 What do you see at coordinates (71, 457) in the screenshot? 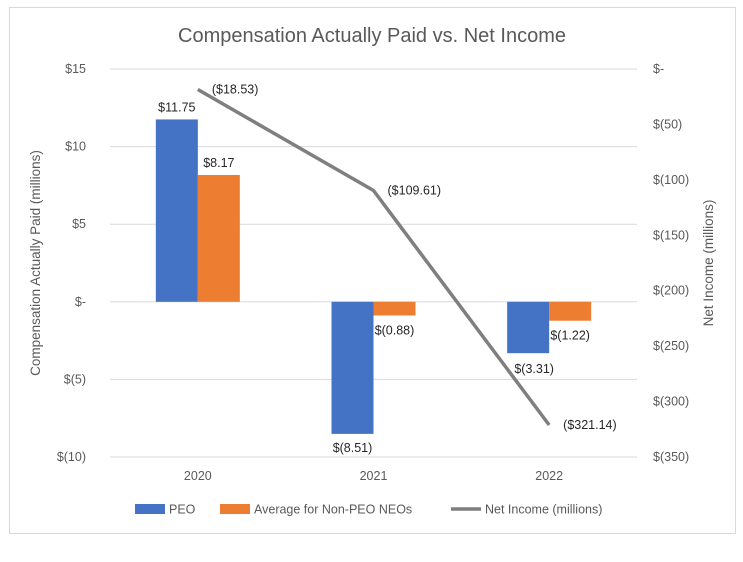
I see `left-tick-label: $(10)` at bounding box center [71, 457].